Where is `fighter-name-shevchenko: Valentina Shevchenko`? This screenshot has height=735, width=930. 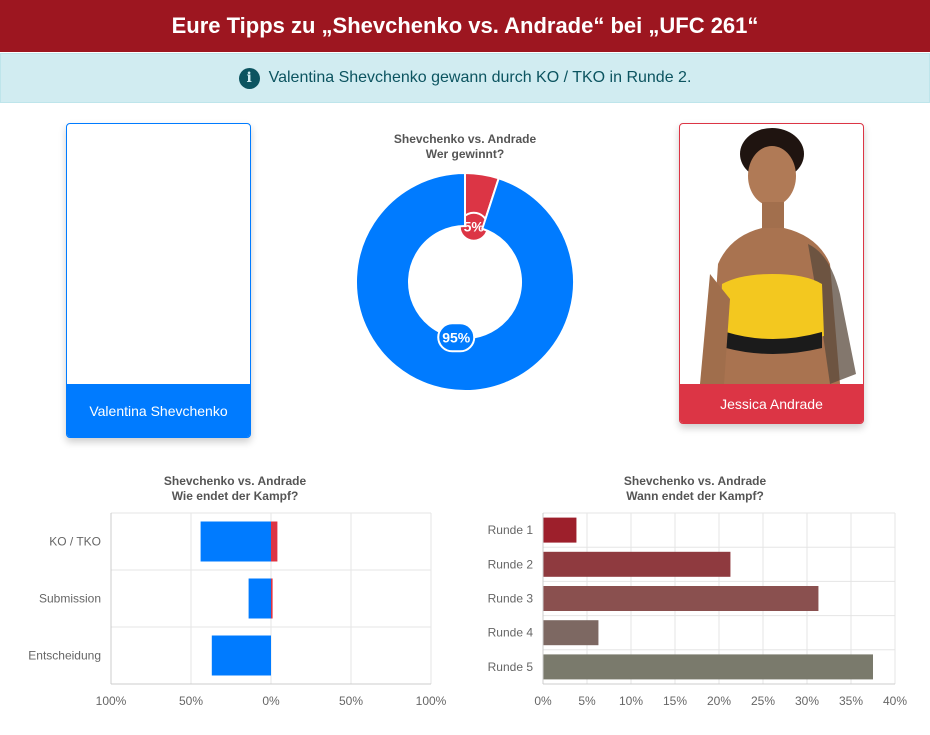
fighter-name-shevchenko: Valentina Shevchenko is located at coordinates (158, 410).